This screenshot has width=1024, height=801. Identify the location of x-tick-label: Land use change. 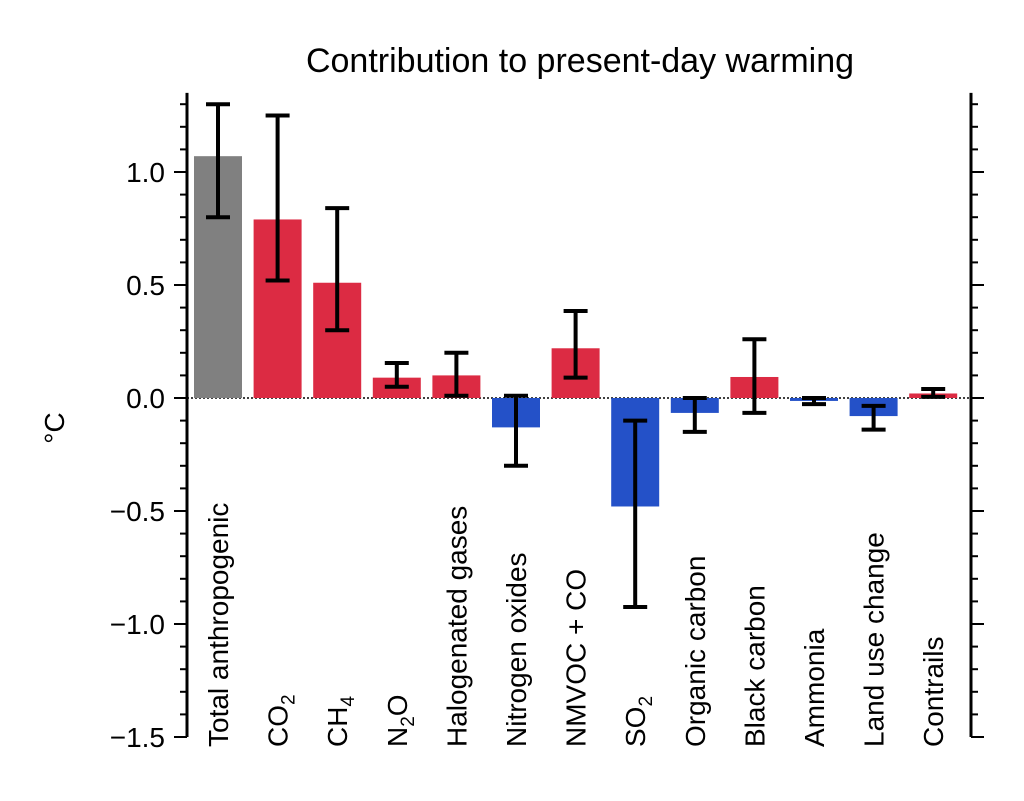
(874, 639).